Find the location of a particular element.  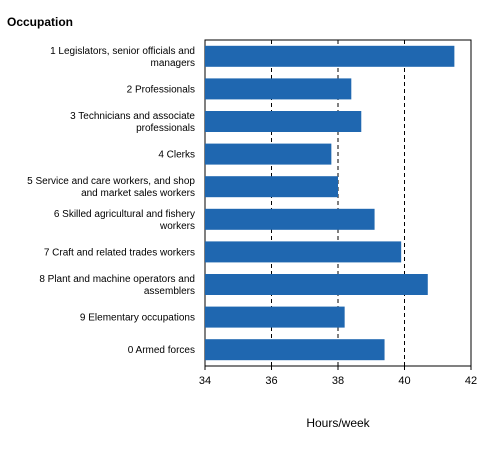

category-label-6-line-2: workers is located at coordinates (177, 226).